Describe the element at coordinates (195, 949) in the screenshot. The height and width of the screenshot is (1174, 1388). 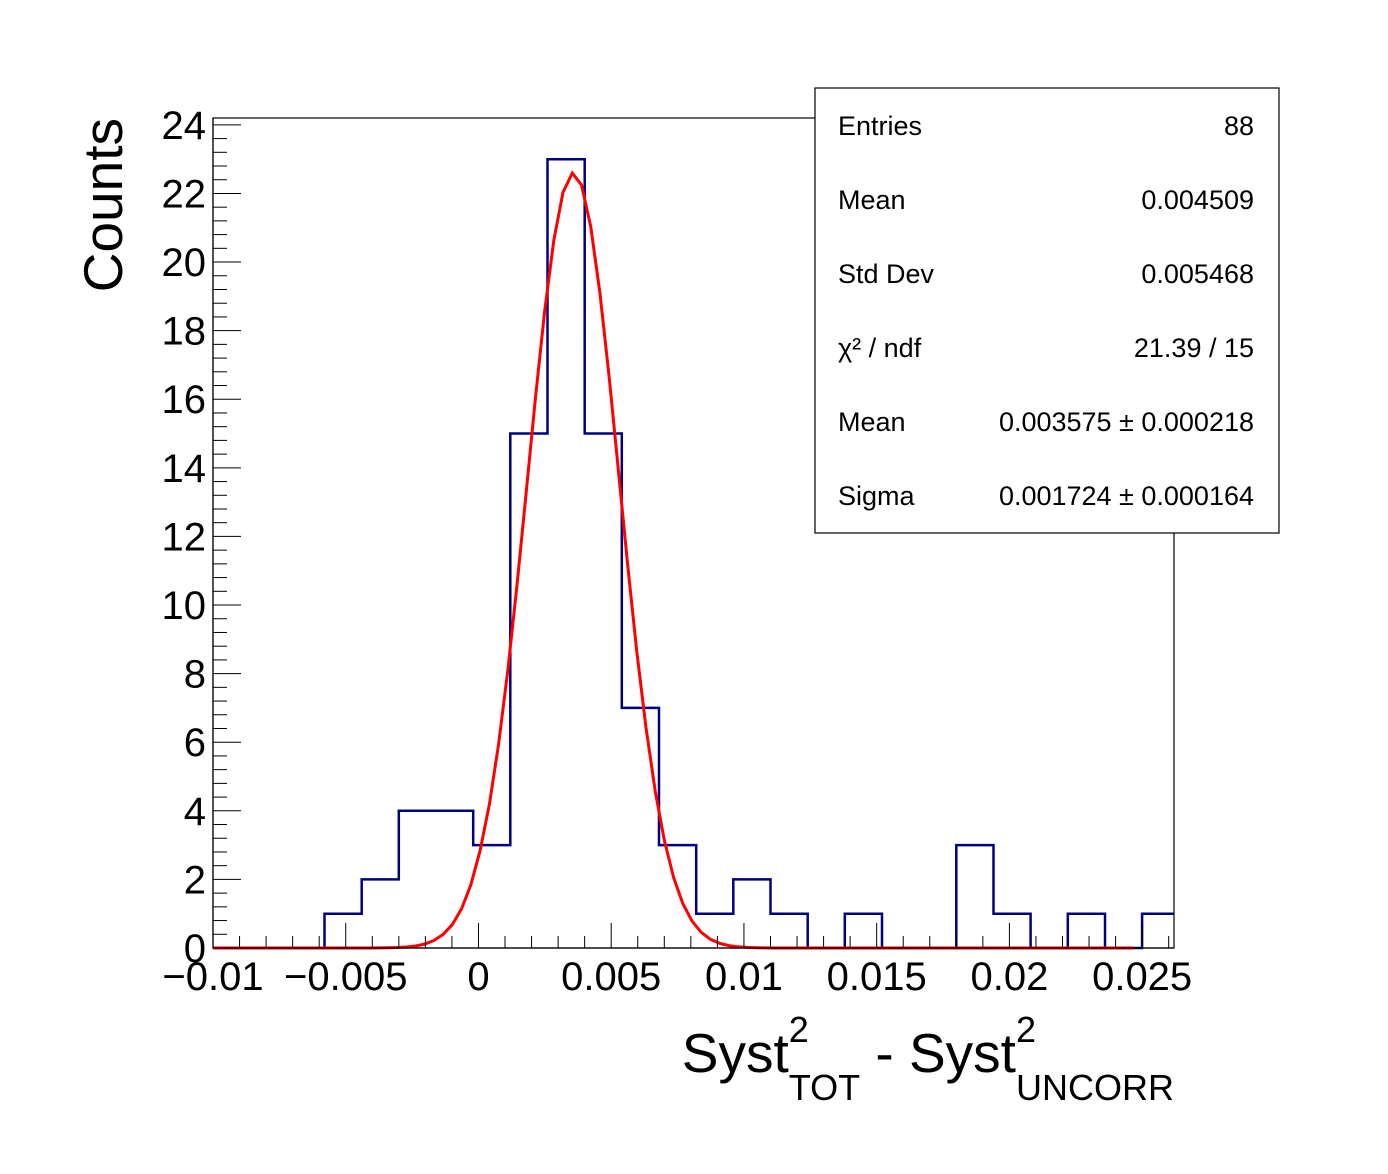
I see `y-tick-label: 0` at that location.